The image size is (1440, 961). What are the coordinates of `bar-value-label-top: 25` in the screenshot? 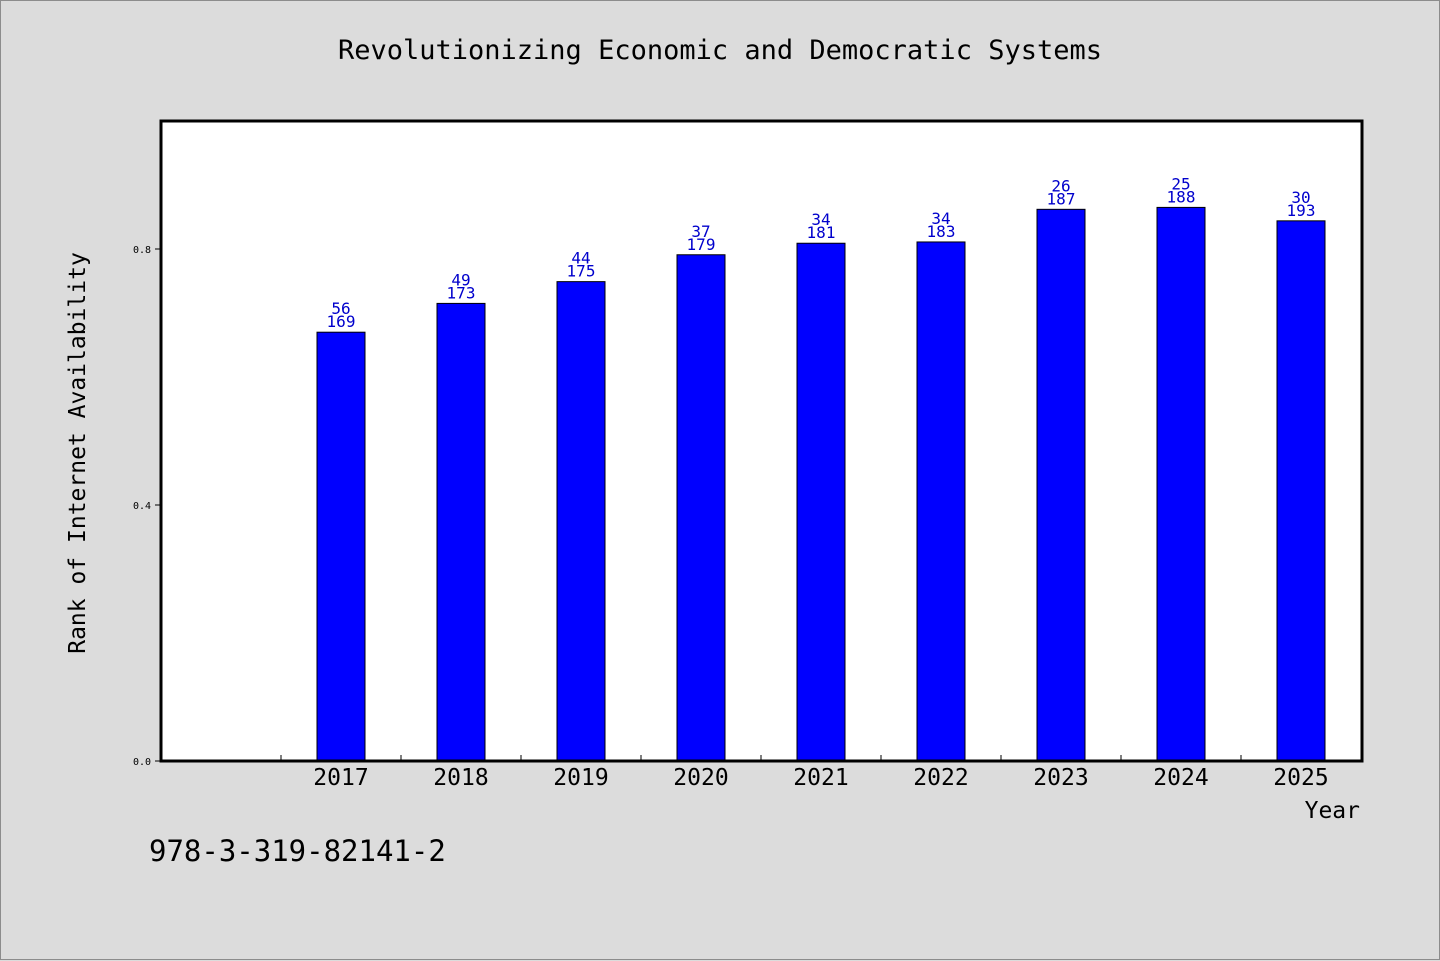 It's located at (1180, 183).